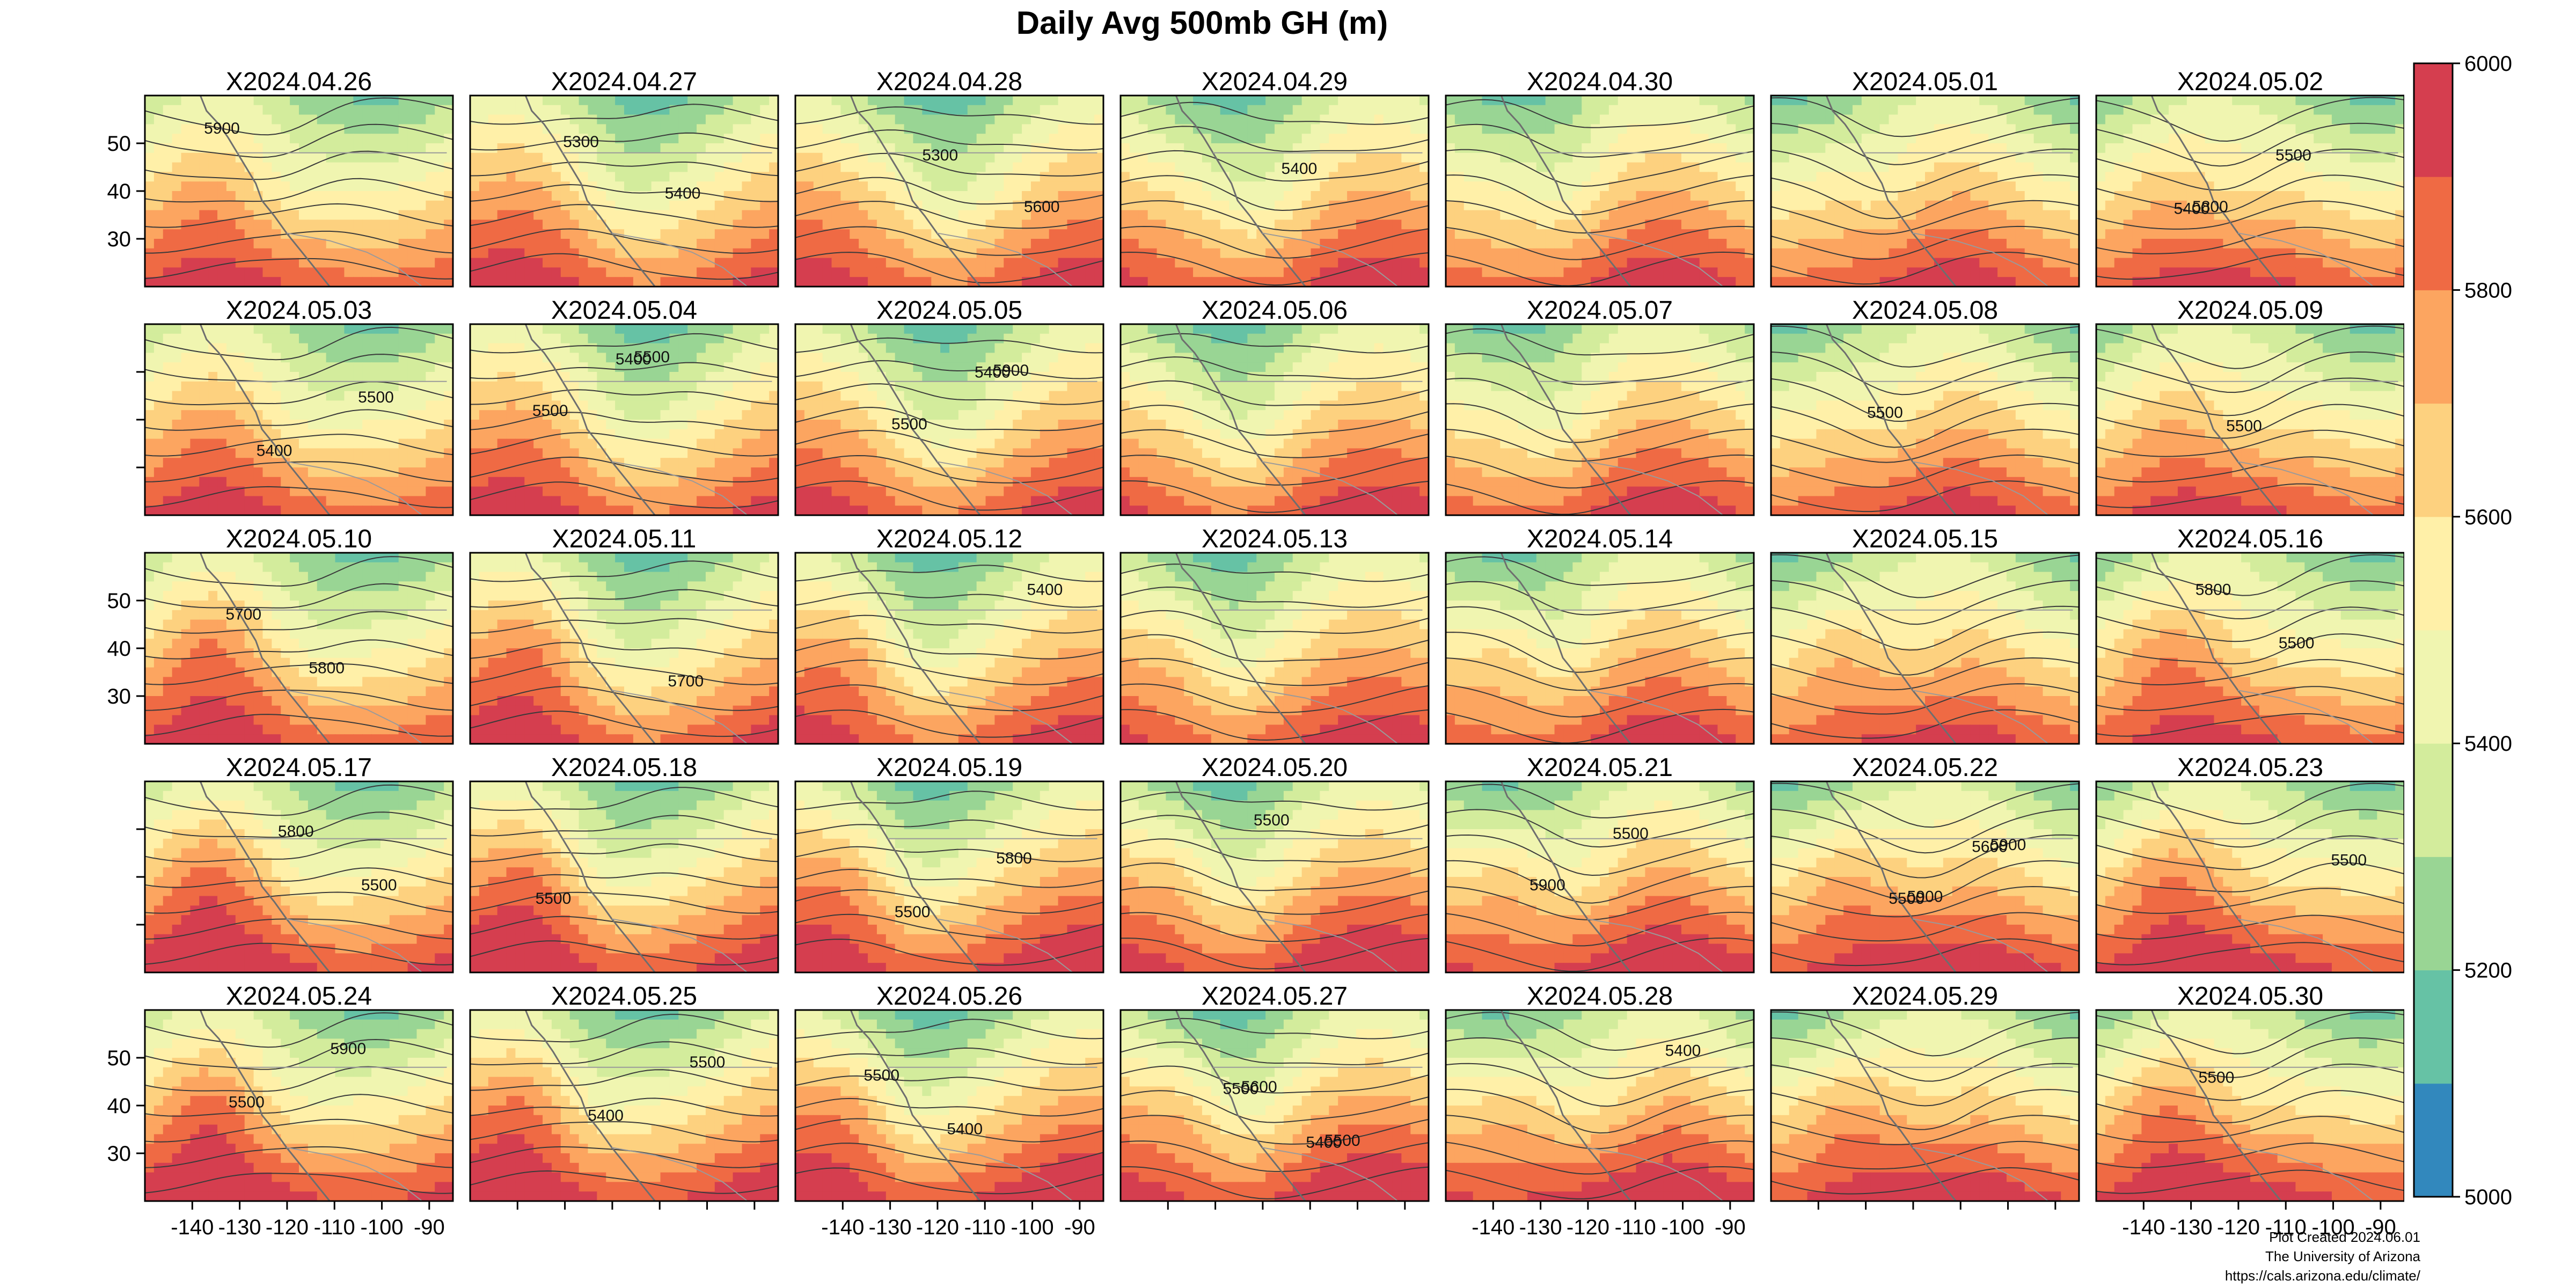 The image size is (2576, 1288). What do you see at coordinates (1275, 166) in the screenshot?
I see `contour-line` at bounding box center [1275, 166].